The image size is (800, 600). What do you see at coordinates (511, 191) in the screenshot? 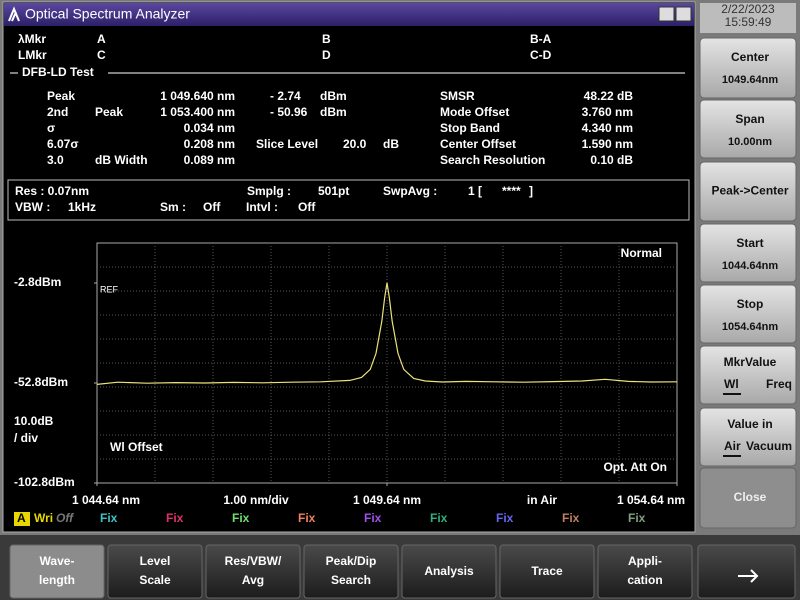
I see `setting: ****` at bounding box center [511, 191].